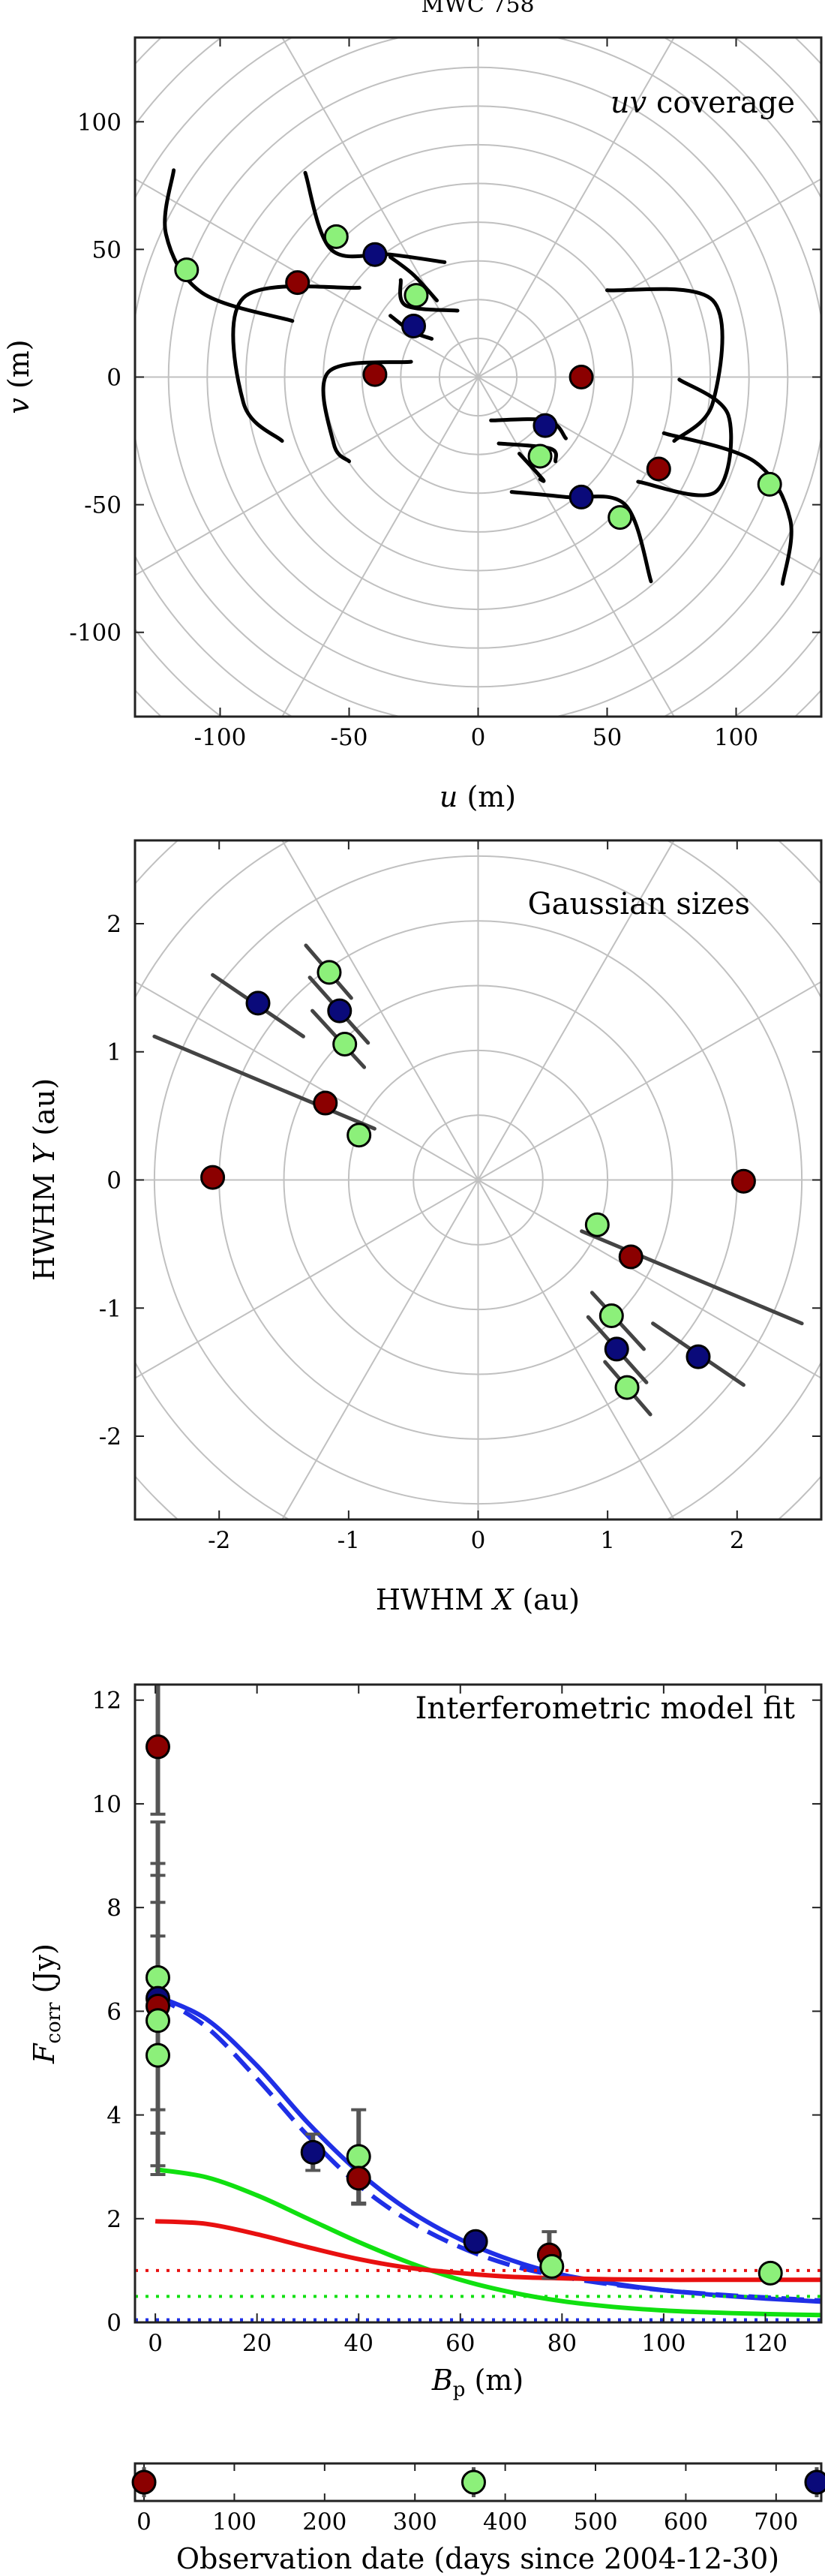  Describe the element at coordinates (505, 2521) in the screenshot. I see `dates-x-tick-label: 400` at that location.